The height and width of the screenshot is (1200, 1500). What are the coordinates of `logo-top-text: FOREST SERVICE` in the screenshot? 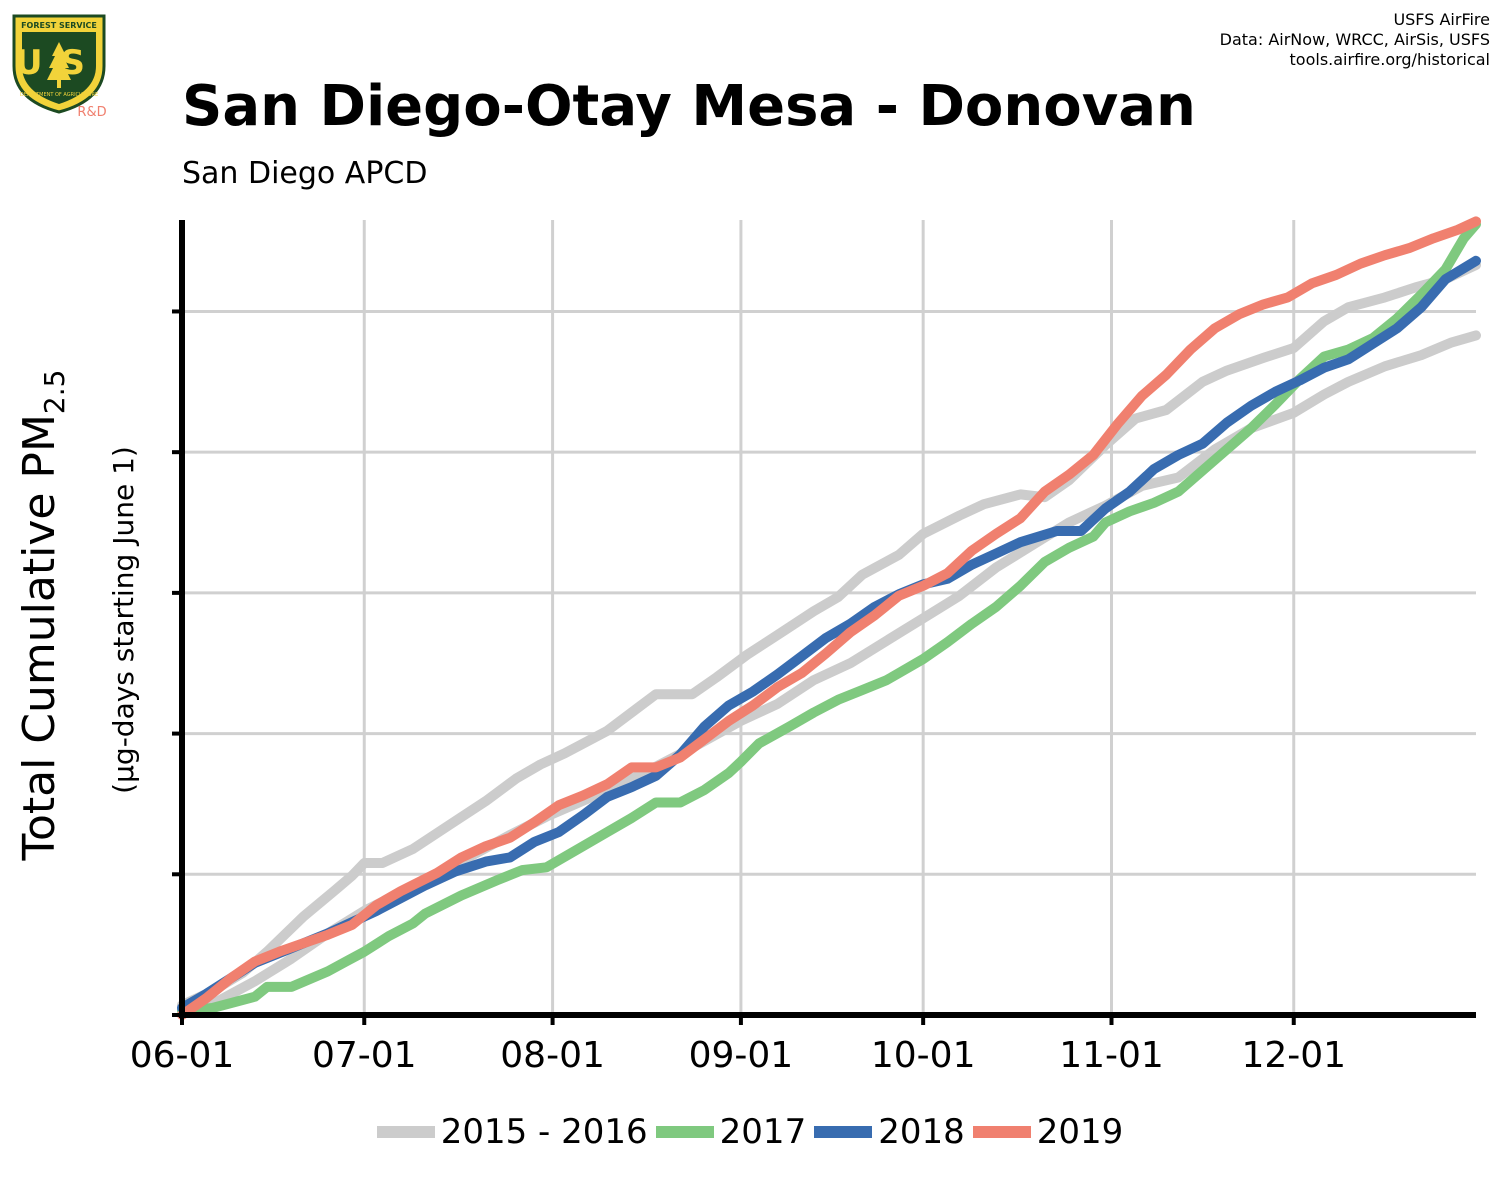 It's located at (59, 25).